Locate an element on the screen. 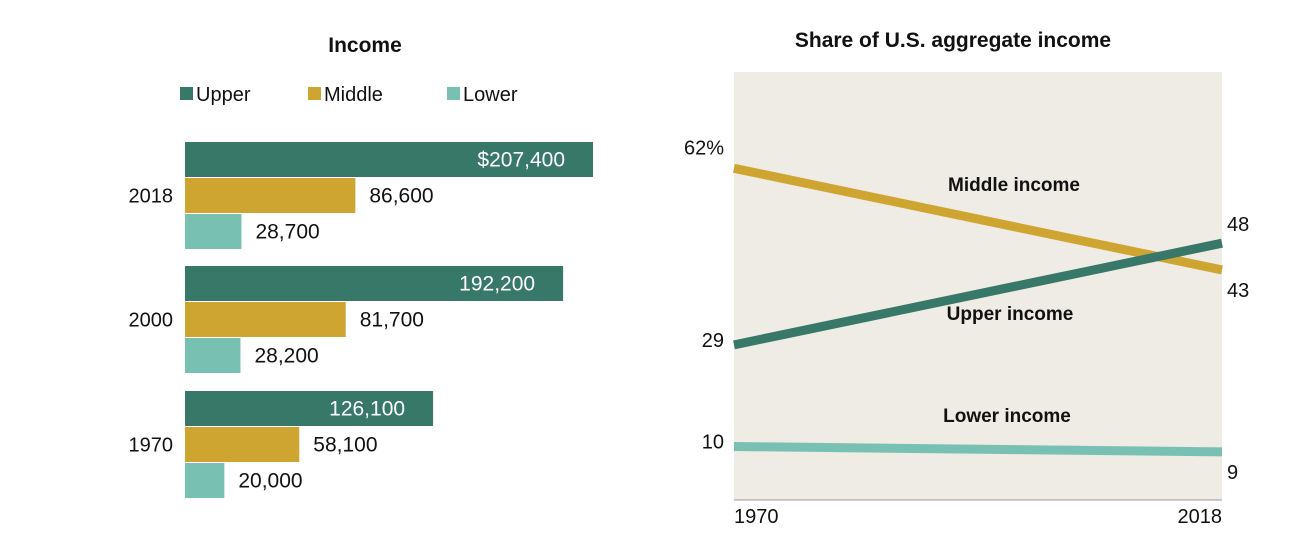  legend-label-middle: Middle is located at coordinates (353, 95).